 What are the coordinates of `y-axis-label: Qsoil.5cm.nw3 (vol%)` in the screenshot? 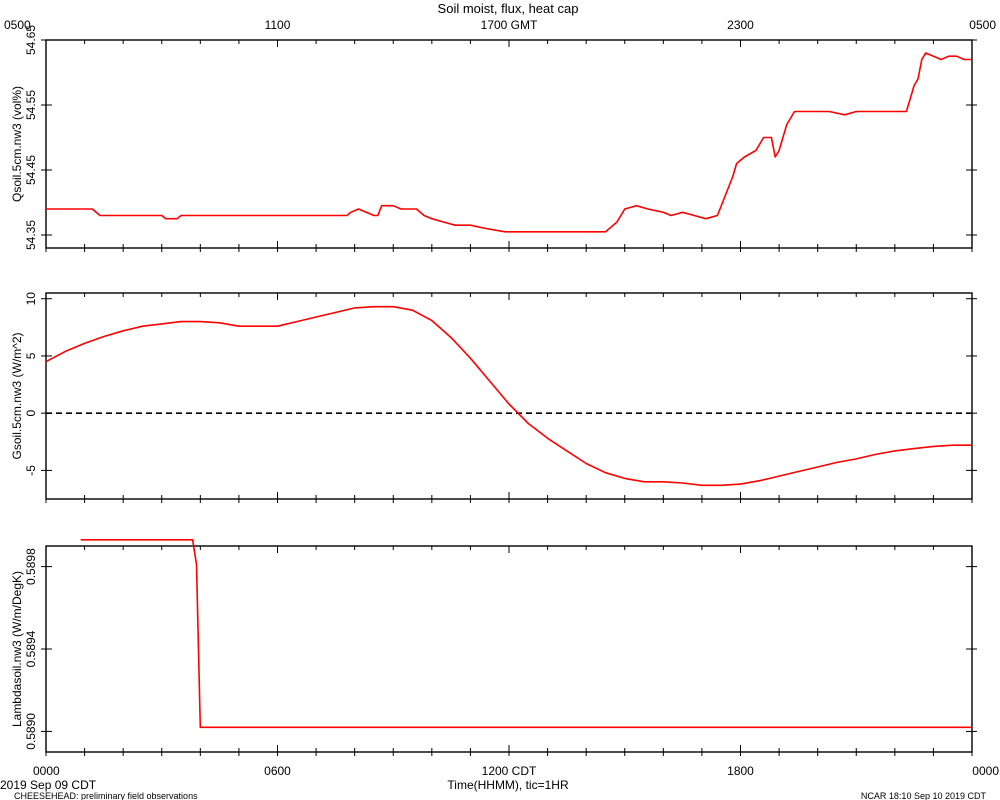 It's located at (17, 144).